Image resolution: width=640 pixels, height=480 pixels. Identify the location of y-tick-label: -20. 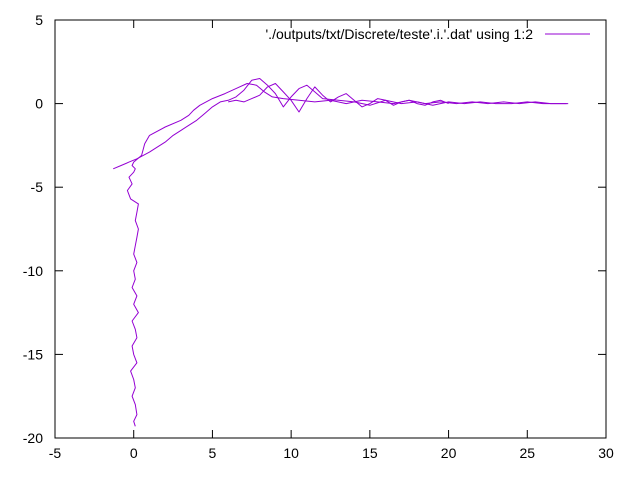
(33, 438).